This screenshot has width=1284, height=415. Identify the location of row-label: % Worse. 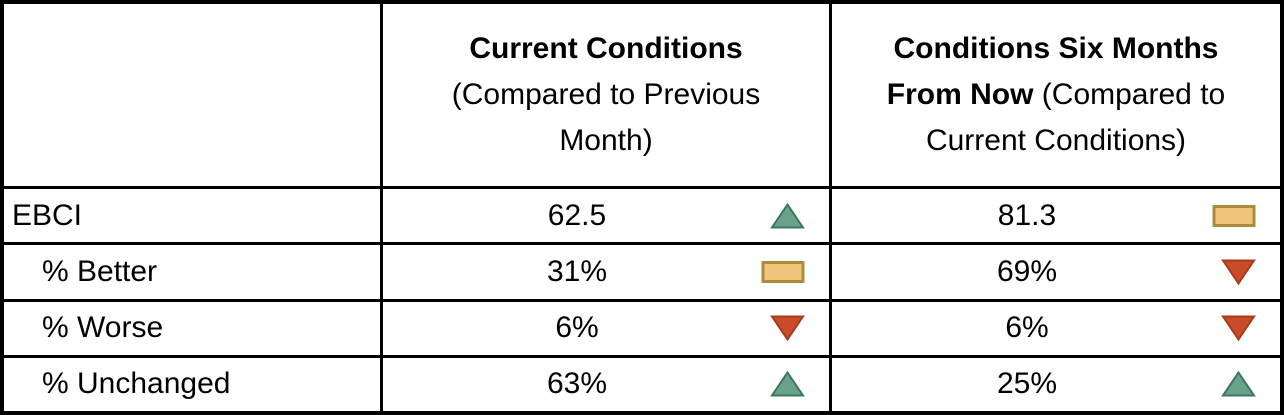
(103, 328).